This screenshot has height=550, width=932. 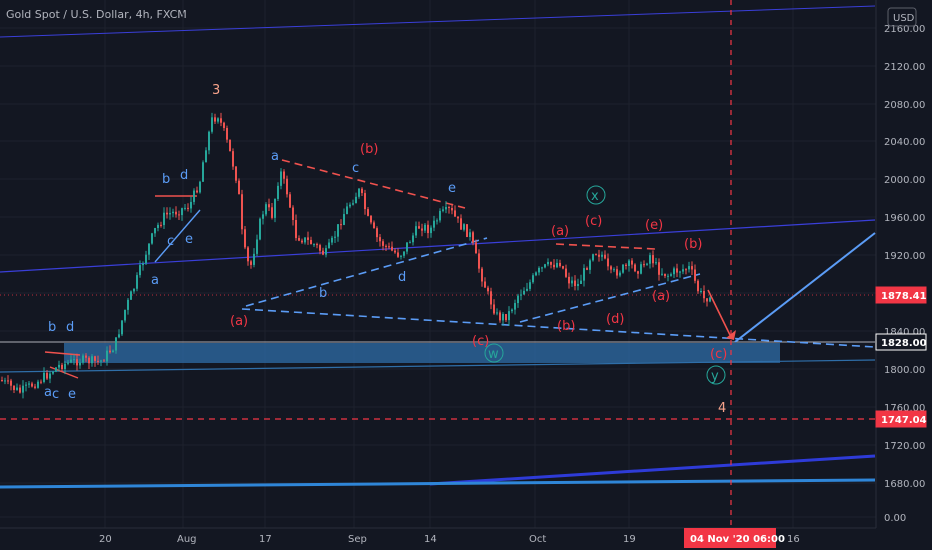 I want to click on t2-upper, so click(x=605, y=246).